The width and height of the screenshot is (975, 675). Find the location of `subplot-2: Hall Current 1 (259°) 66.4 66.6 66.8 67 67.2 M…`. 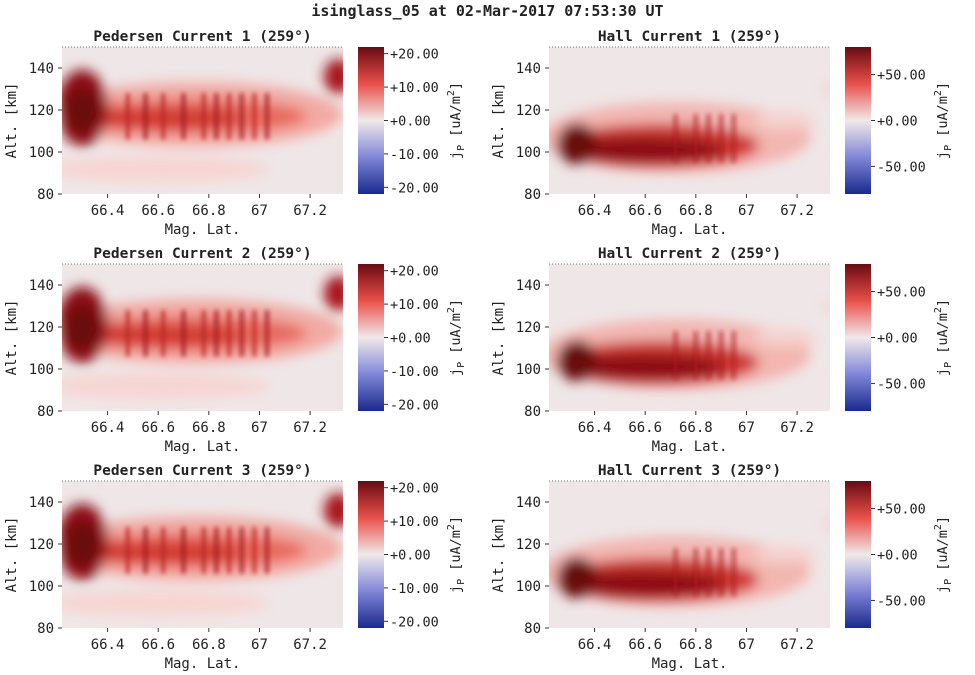

subplot-2: Hall Current 1 (259°) 66.4 66.6 66.8 67 67.2 M… is located at coordinates (722, 133).